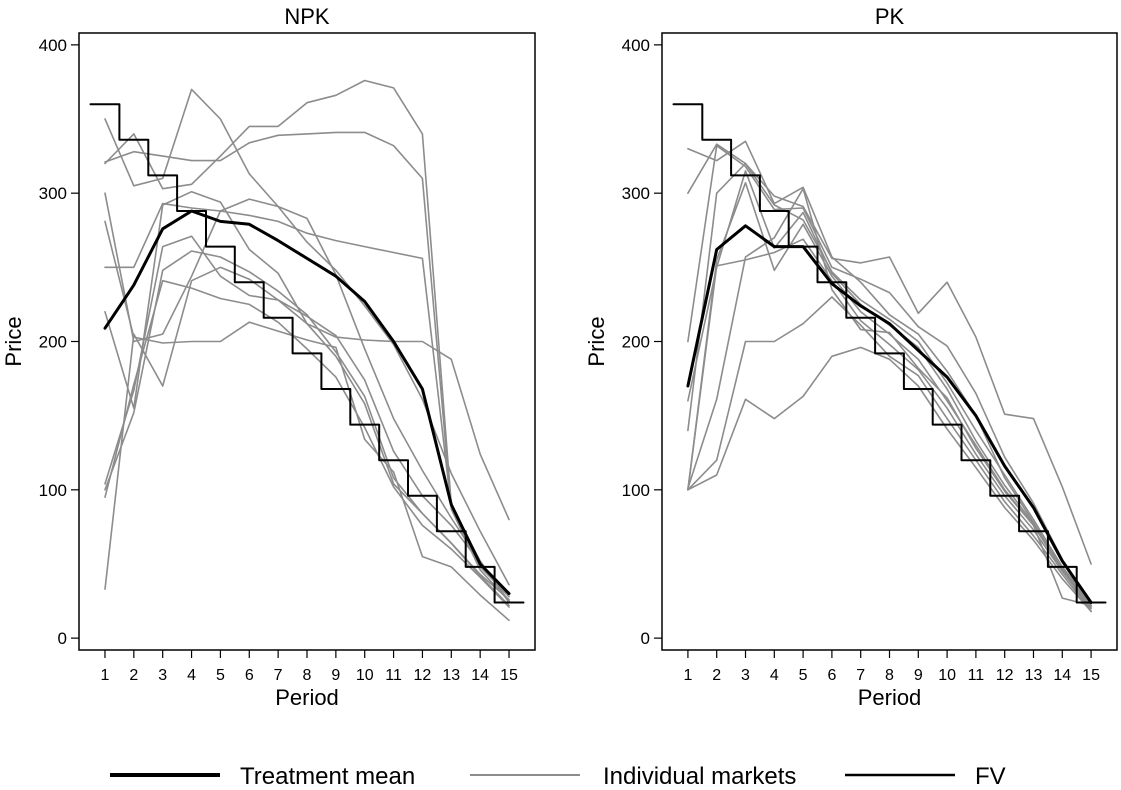 This screenshot has width=1121, height=790. I want to click on y-tick-label-npk: 300, so click(53, 193).